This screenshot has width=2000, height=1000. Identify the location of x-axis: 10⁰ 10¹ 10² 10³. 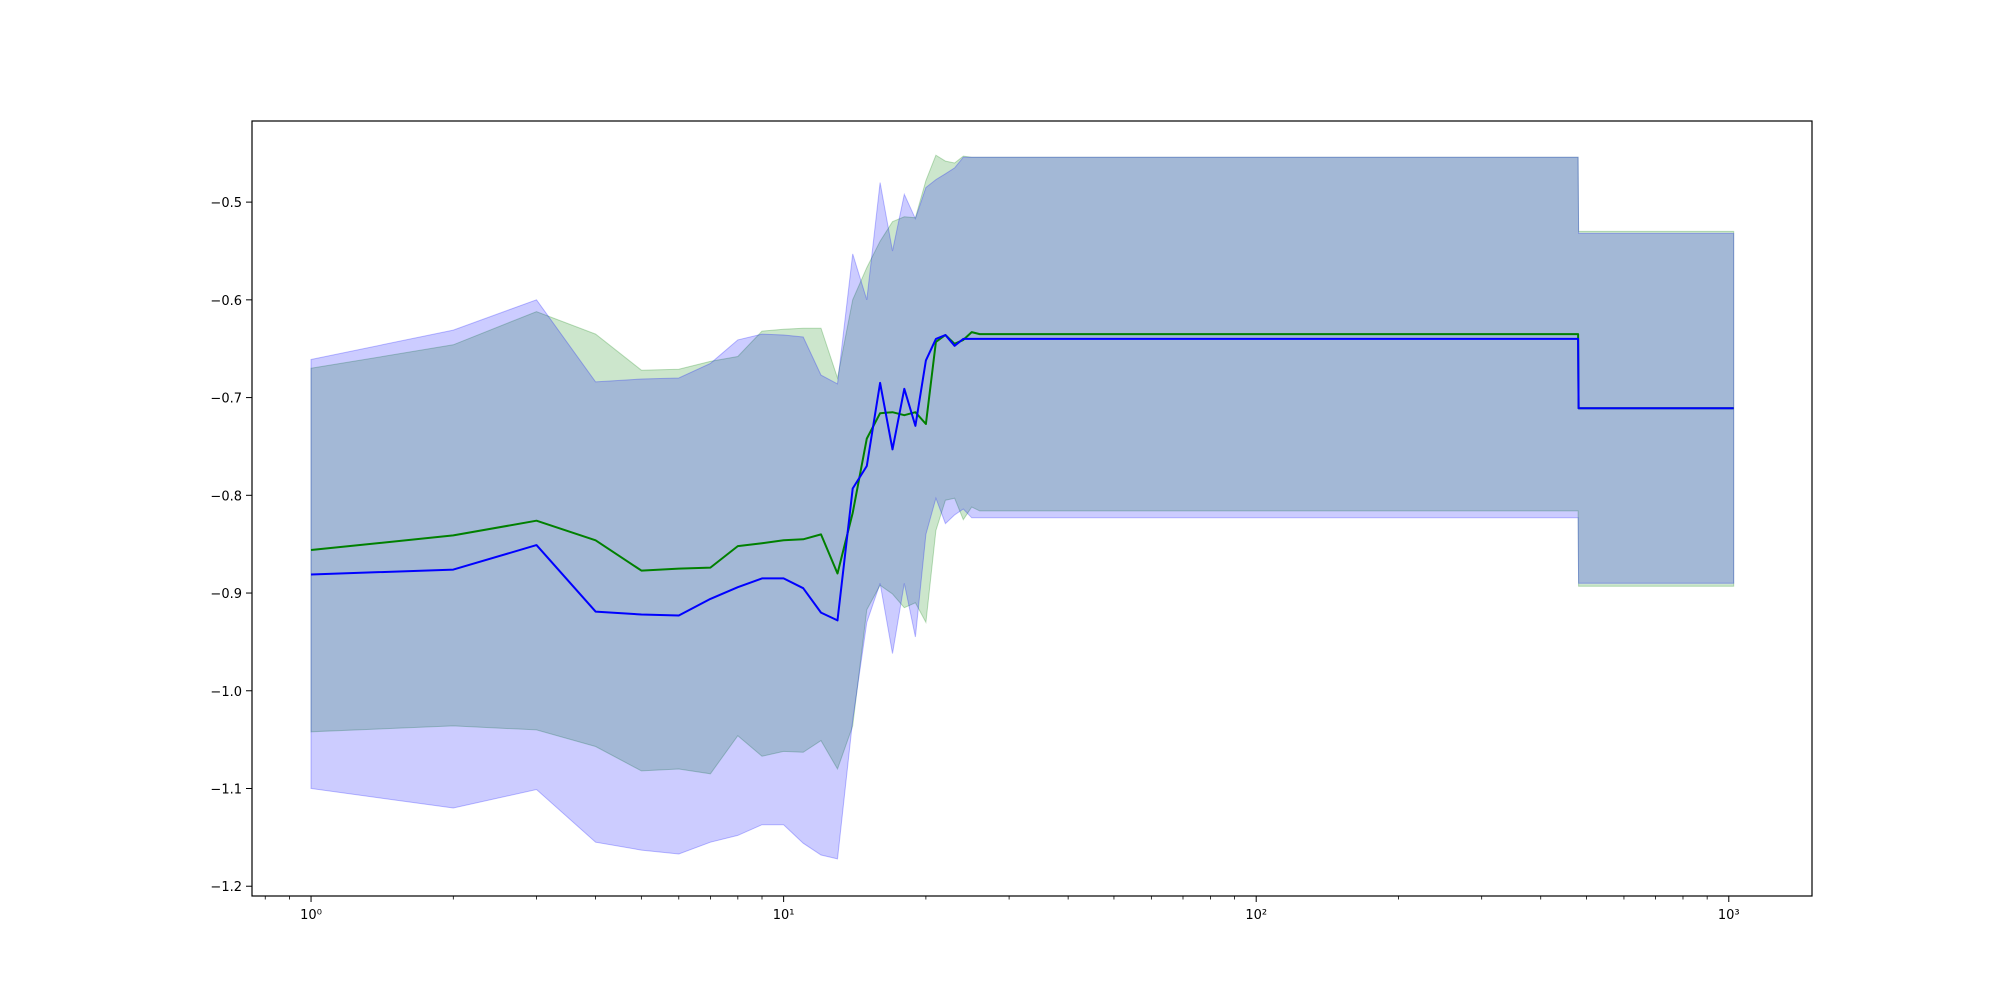
(1002, 909).